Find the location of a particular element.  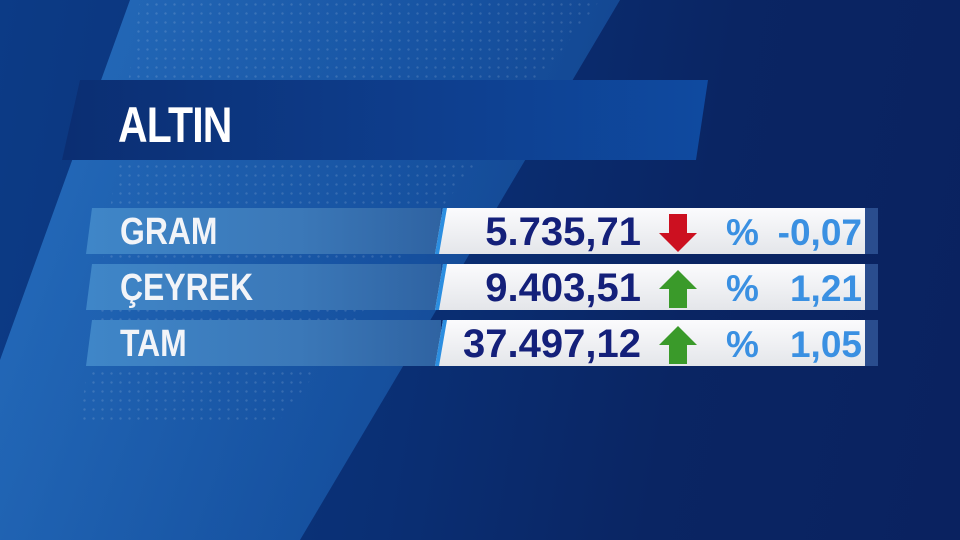

change-value: -0,07 is located at coordinates (819, 232).